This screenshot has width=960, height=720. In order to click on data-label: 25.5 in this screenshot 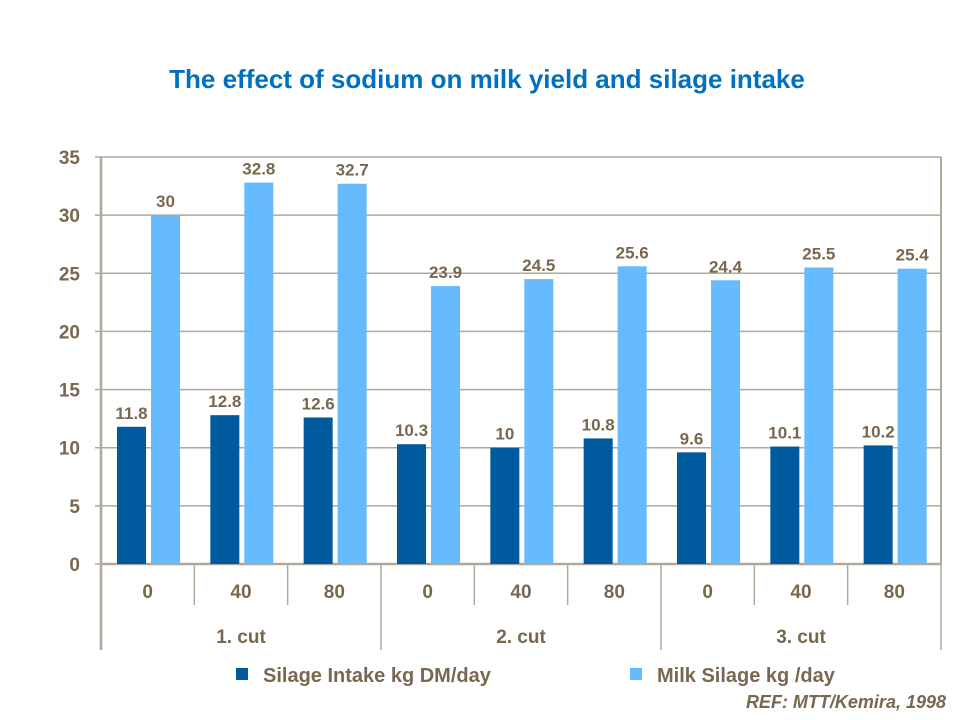, I will do `click(818, 253)`.